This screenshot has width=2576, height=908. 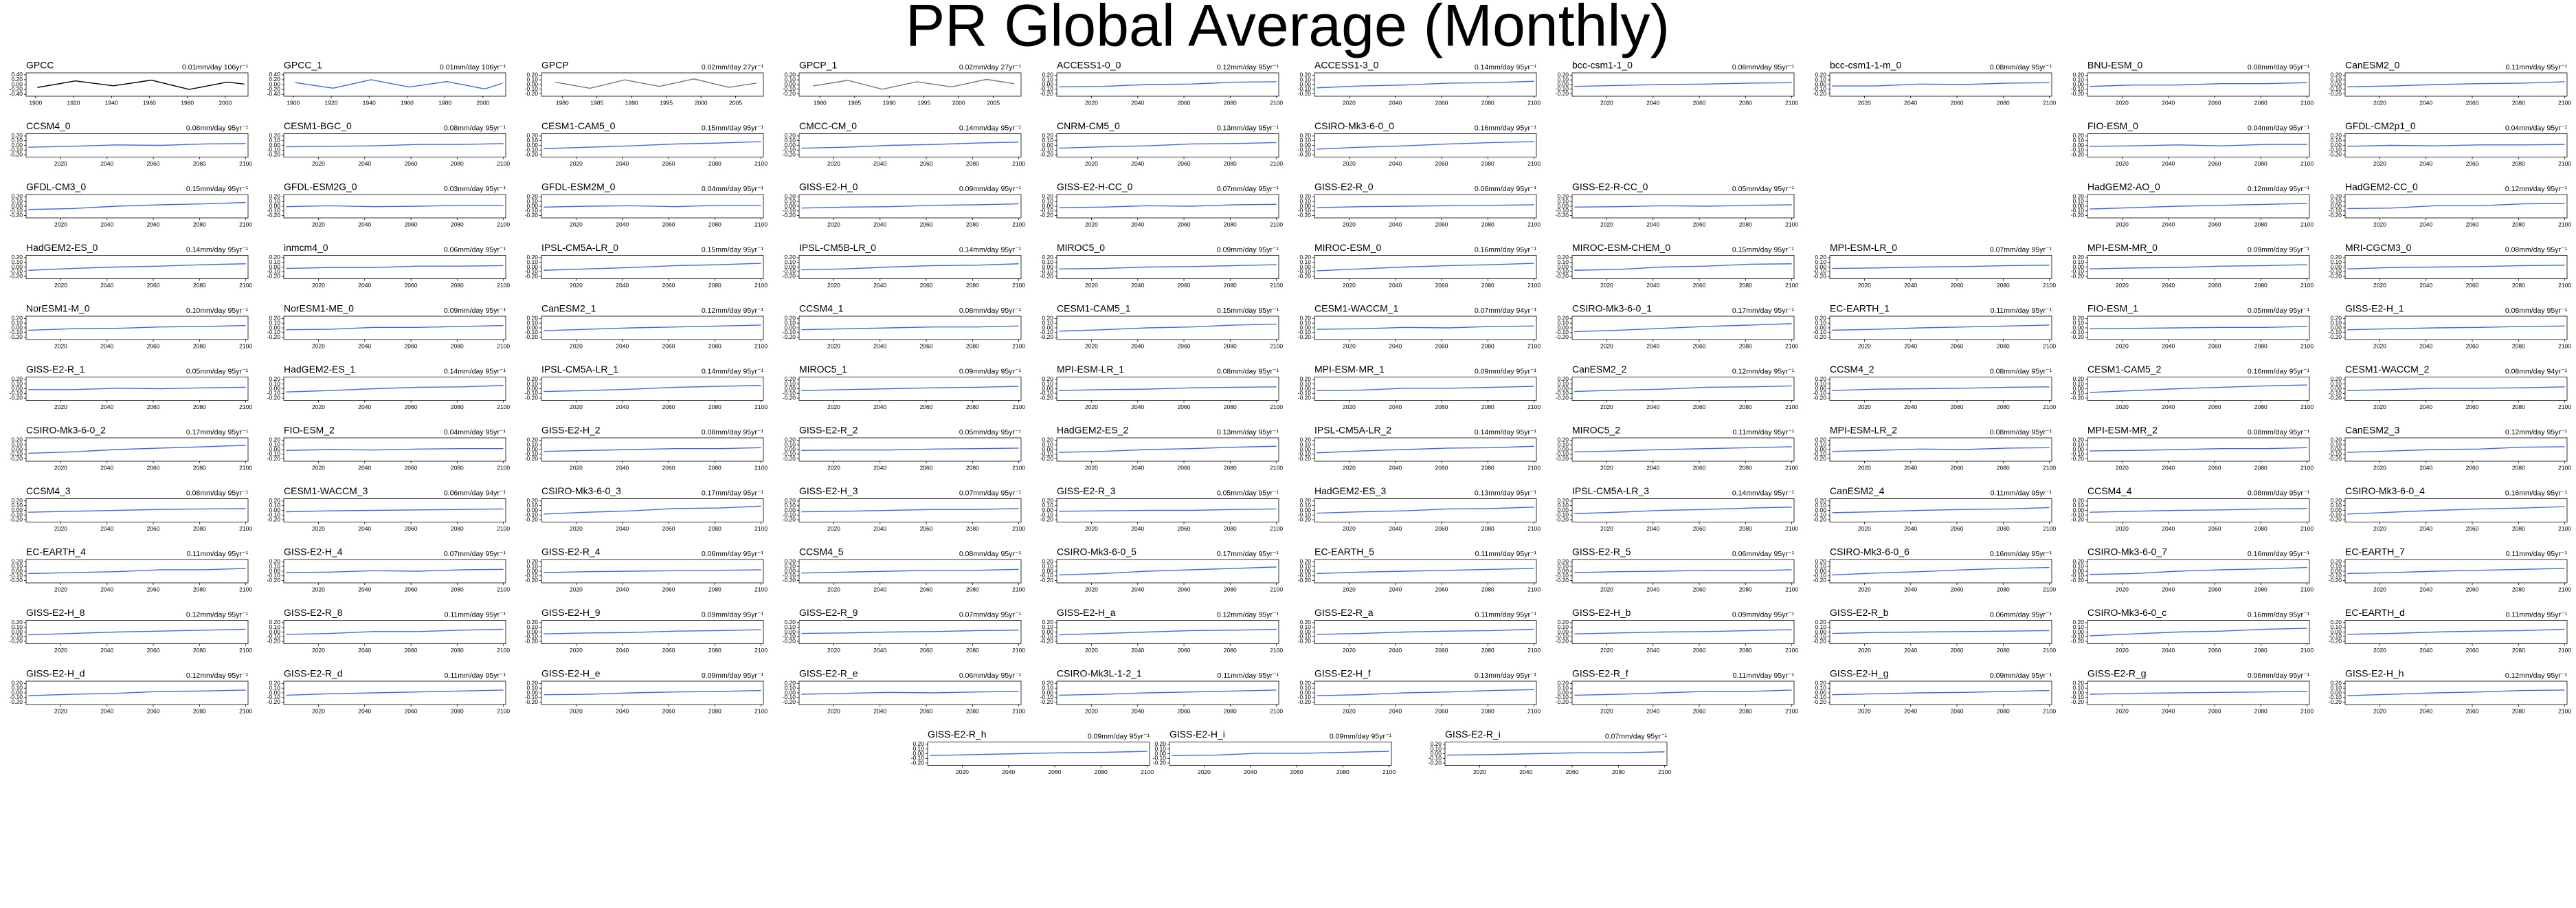 What do you see at coordinates (2109, 490) in the screenshot?
I see `panel-title: CCSM4_4` at bounding box center [2109, 490].